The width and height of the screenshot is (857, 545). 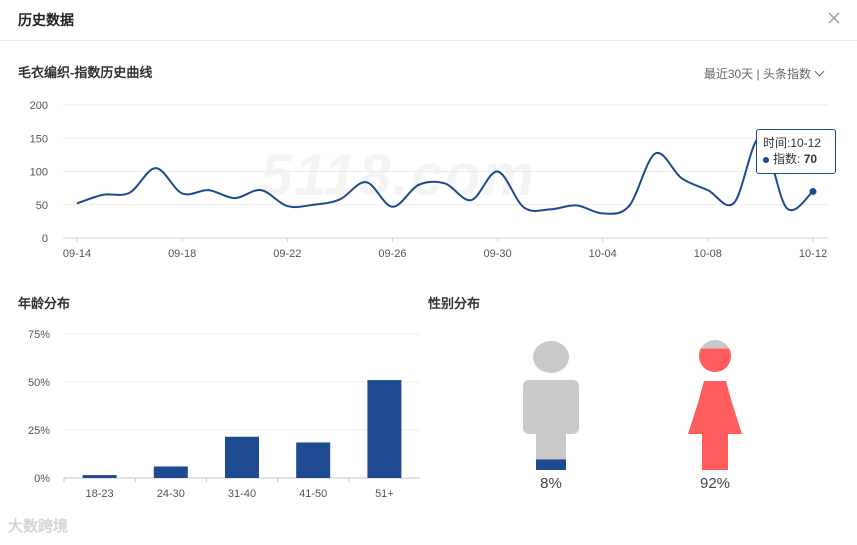 I want to click on x-tick-label: 10-12, so click(x=813, y=254).